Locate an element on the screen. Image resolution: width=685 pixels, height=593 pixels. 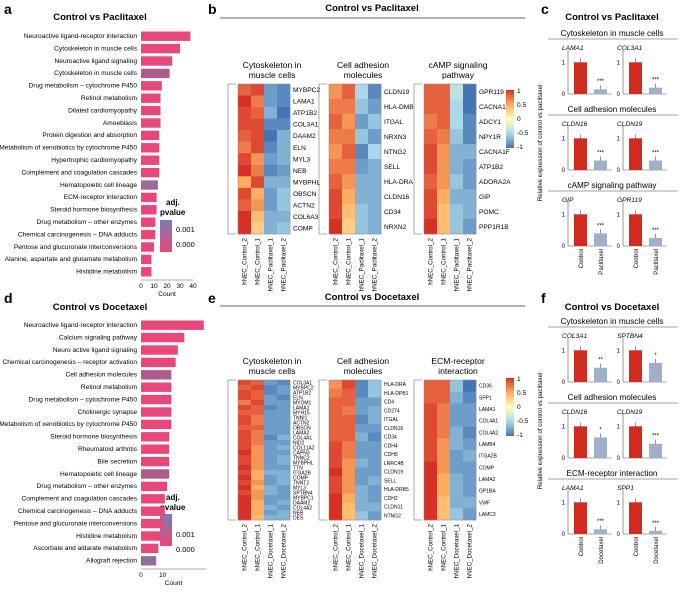
heatmap-gene-b-2-7: GIP is located at coordinates (485, 197).